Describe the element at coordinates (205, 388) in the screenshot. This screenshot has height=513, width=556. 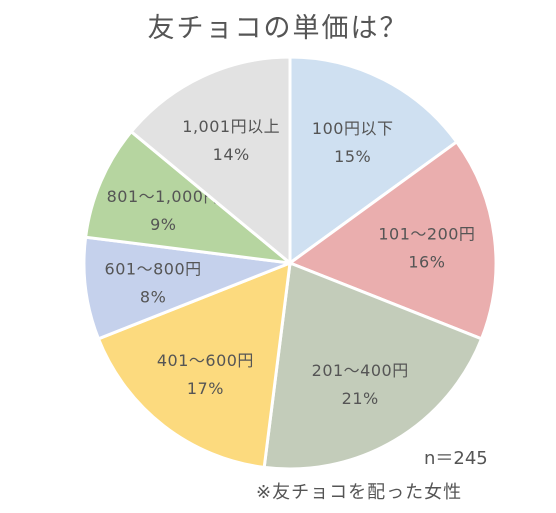
I see `slice-percent-label: 17%` at that location.